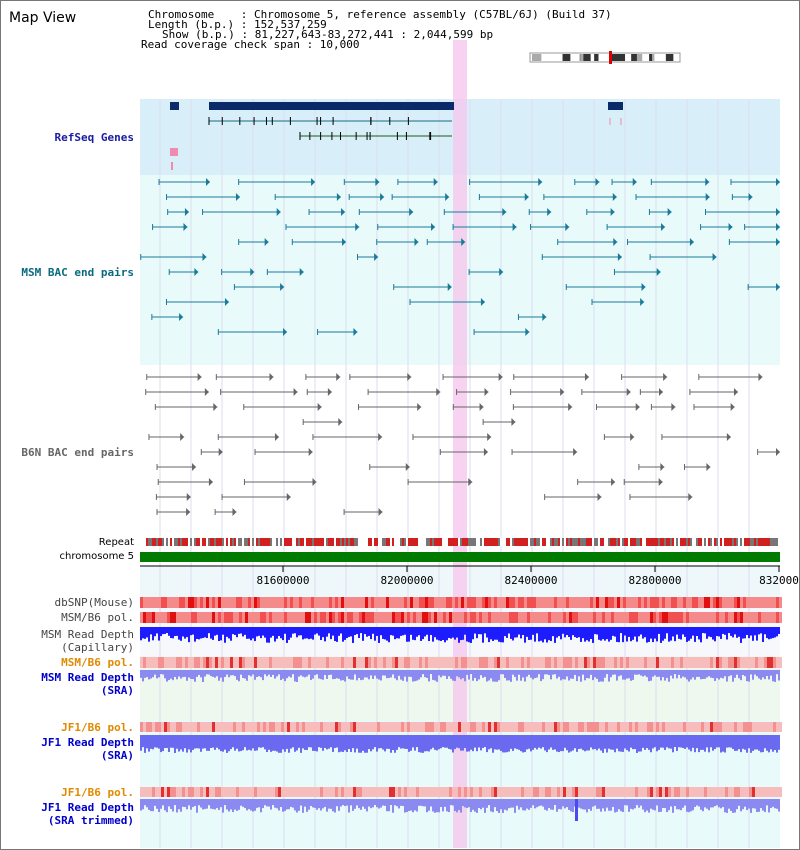 Image resolution: width=800 pixels, height=850 pixels. I want to click on track-label-b6n-bac: B6N BAC end pairs, so click(77, 452).